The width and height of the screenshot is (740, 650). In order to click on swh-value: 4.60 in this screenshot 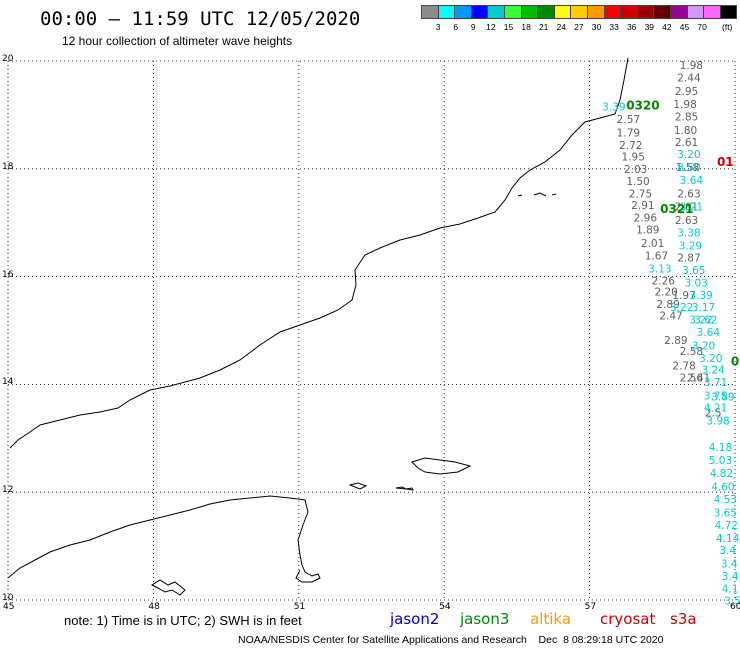, I will do `click(722, 488)`.